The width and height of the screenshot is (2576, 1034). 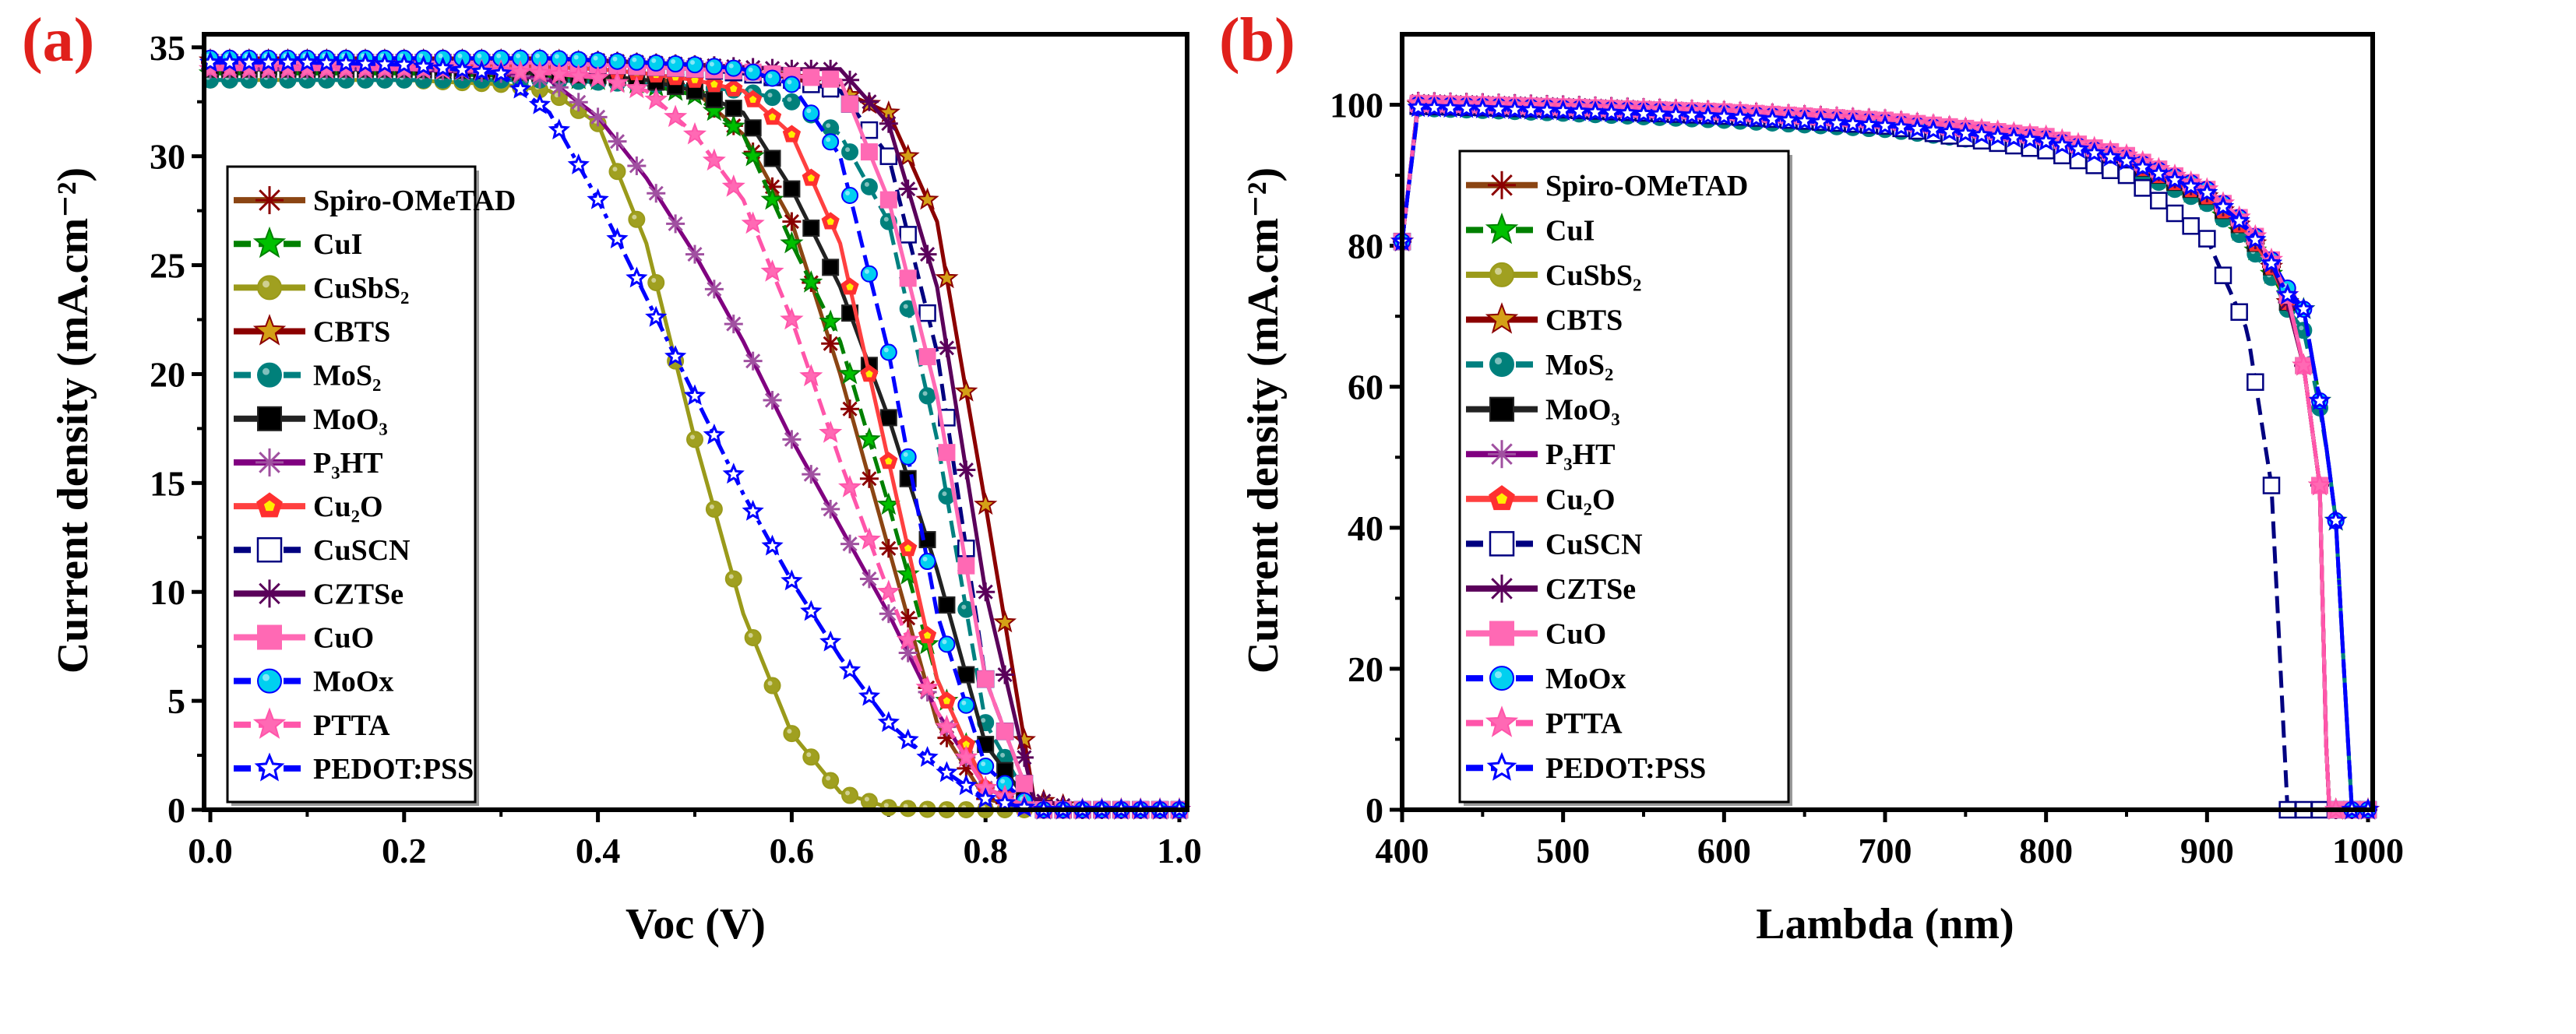 What do you see at coordinates (167, 266) in the screenshot?
I see `y-tick-label: 25` at bounding box center [167, 266].